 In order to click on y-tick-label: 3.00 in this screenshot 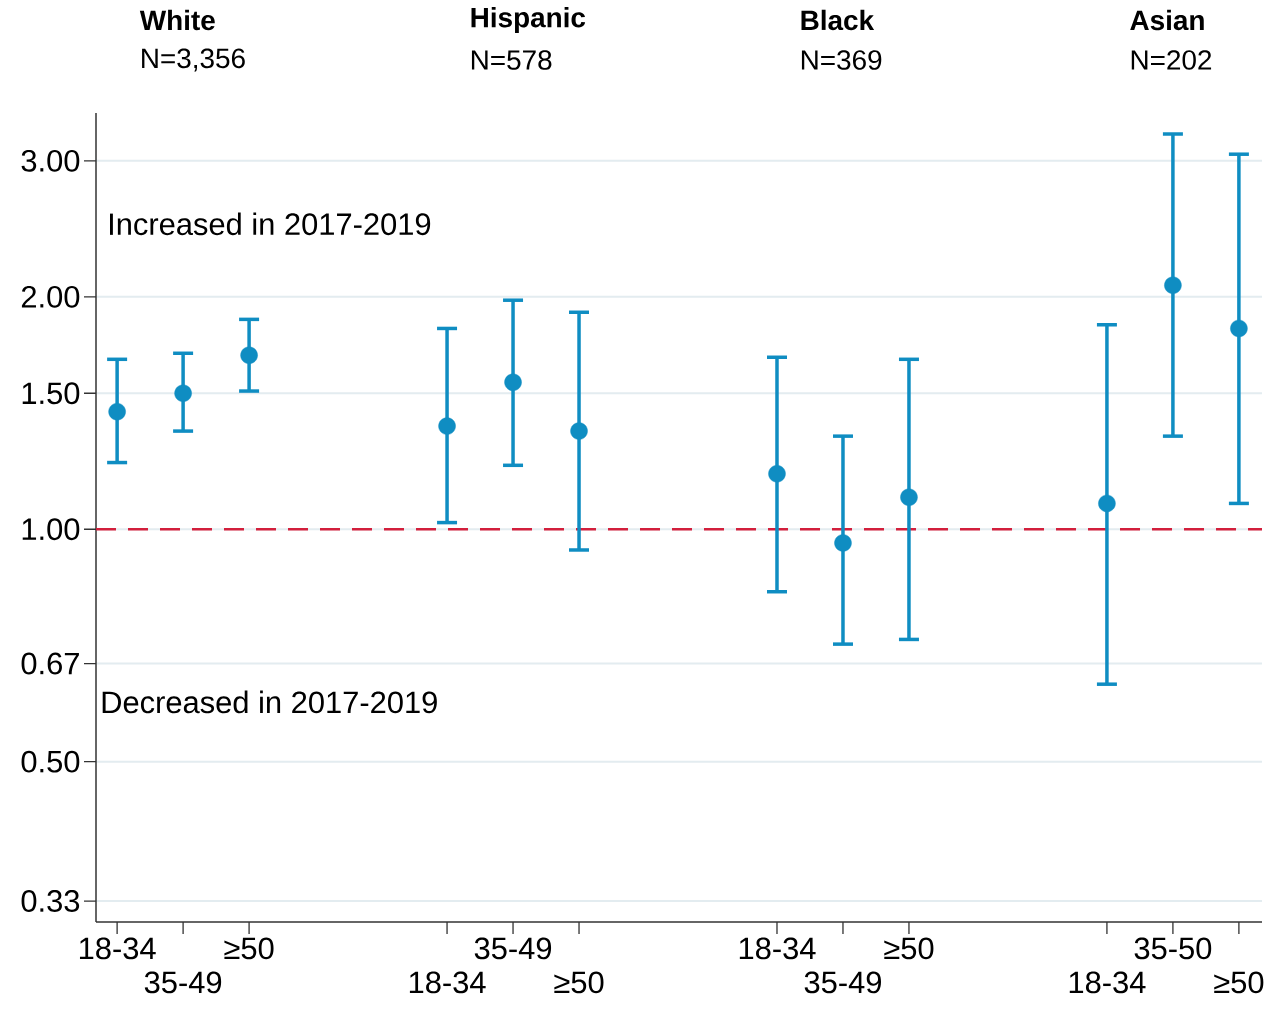, I will do `click(50, 160)`.